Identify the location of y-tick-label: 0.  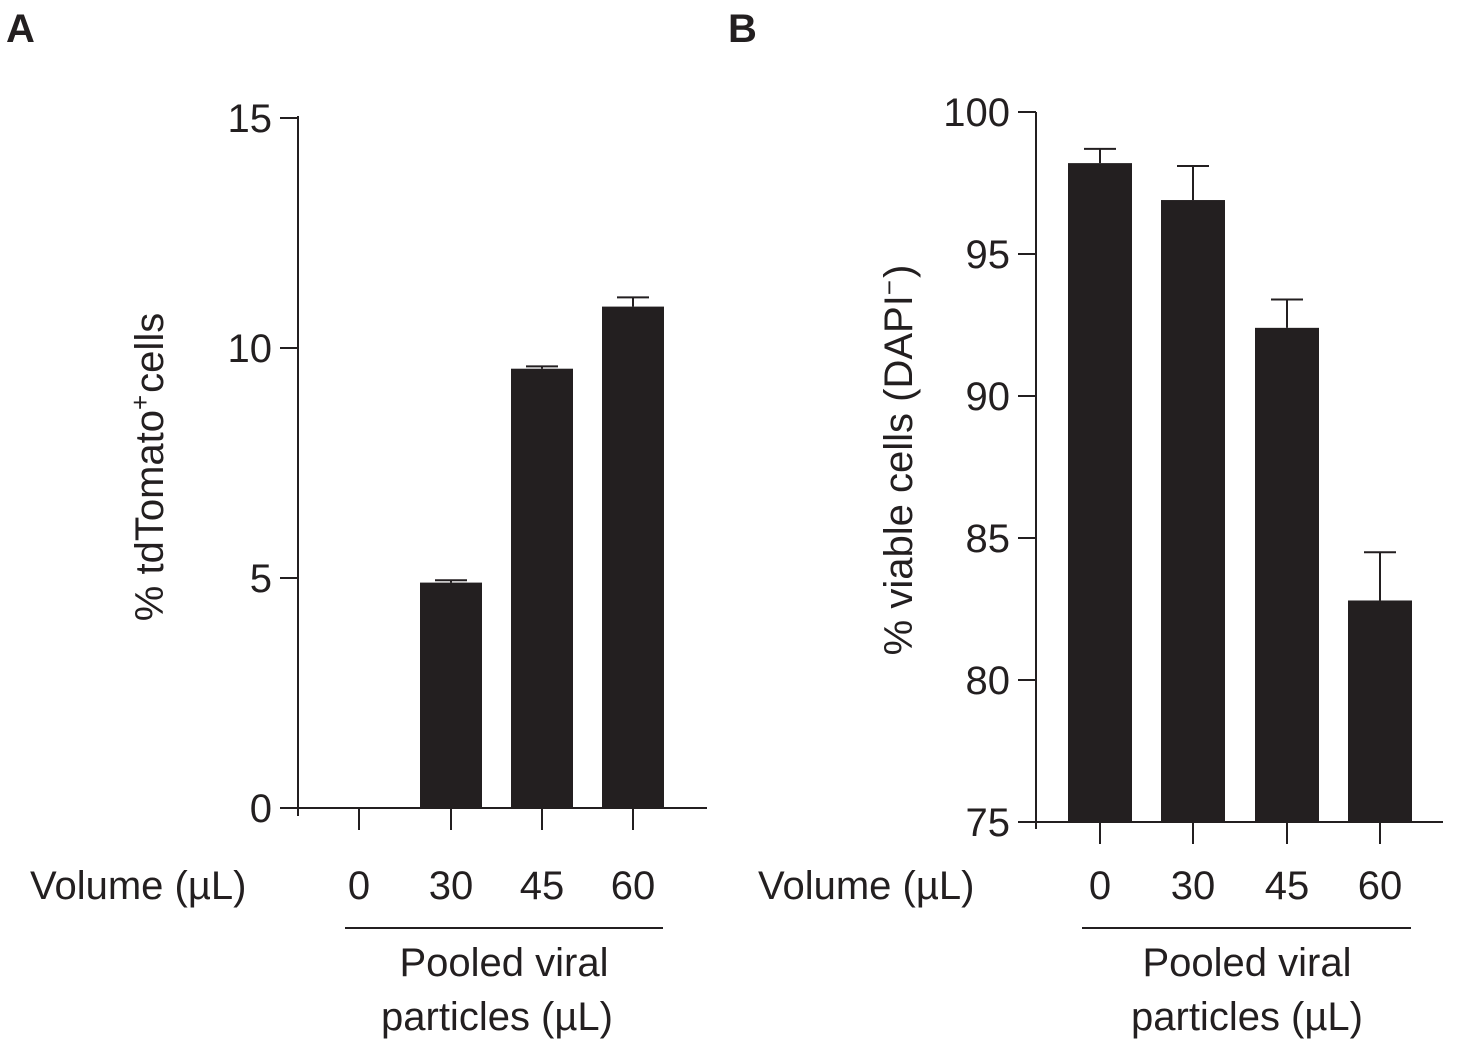
(261, 809).